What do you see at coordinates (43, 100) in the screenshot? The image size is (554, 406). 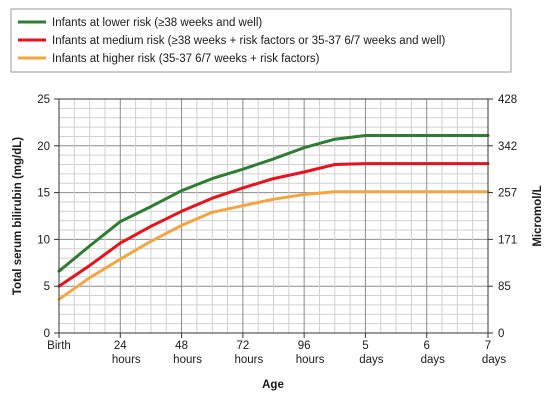 I see `y-tick-label: 25` at bounding box center [43, 100].